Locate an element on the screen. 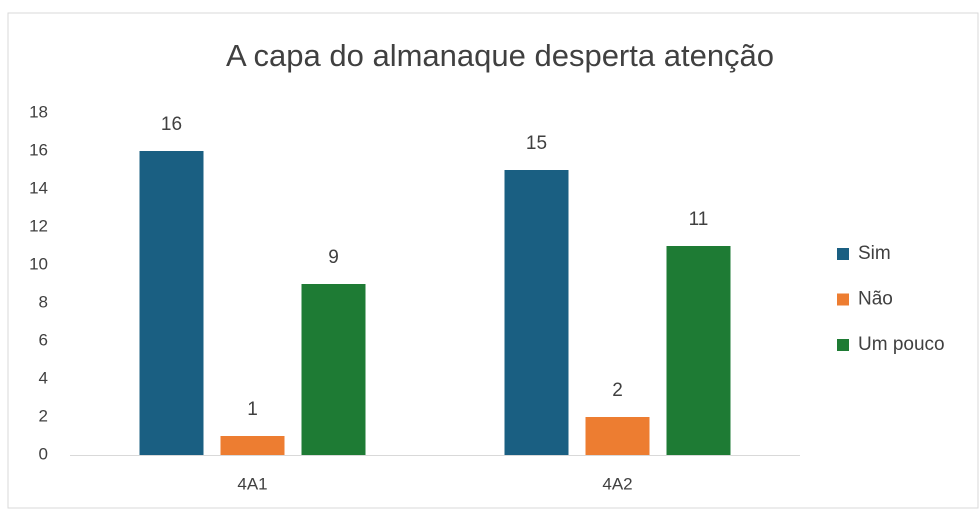 The width and height of the screenshot is (979, 509). y-tick-label: 14 is located at coordinates (38, 187).